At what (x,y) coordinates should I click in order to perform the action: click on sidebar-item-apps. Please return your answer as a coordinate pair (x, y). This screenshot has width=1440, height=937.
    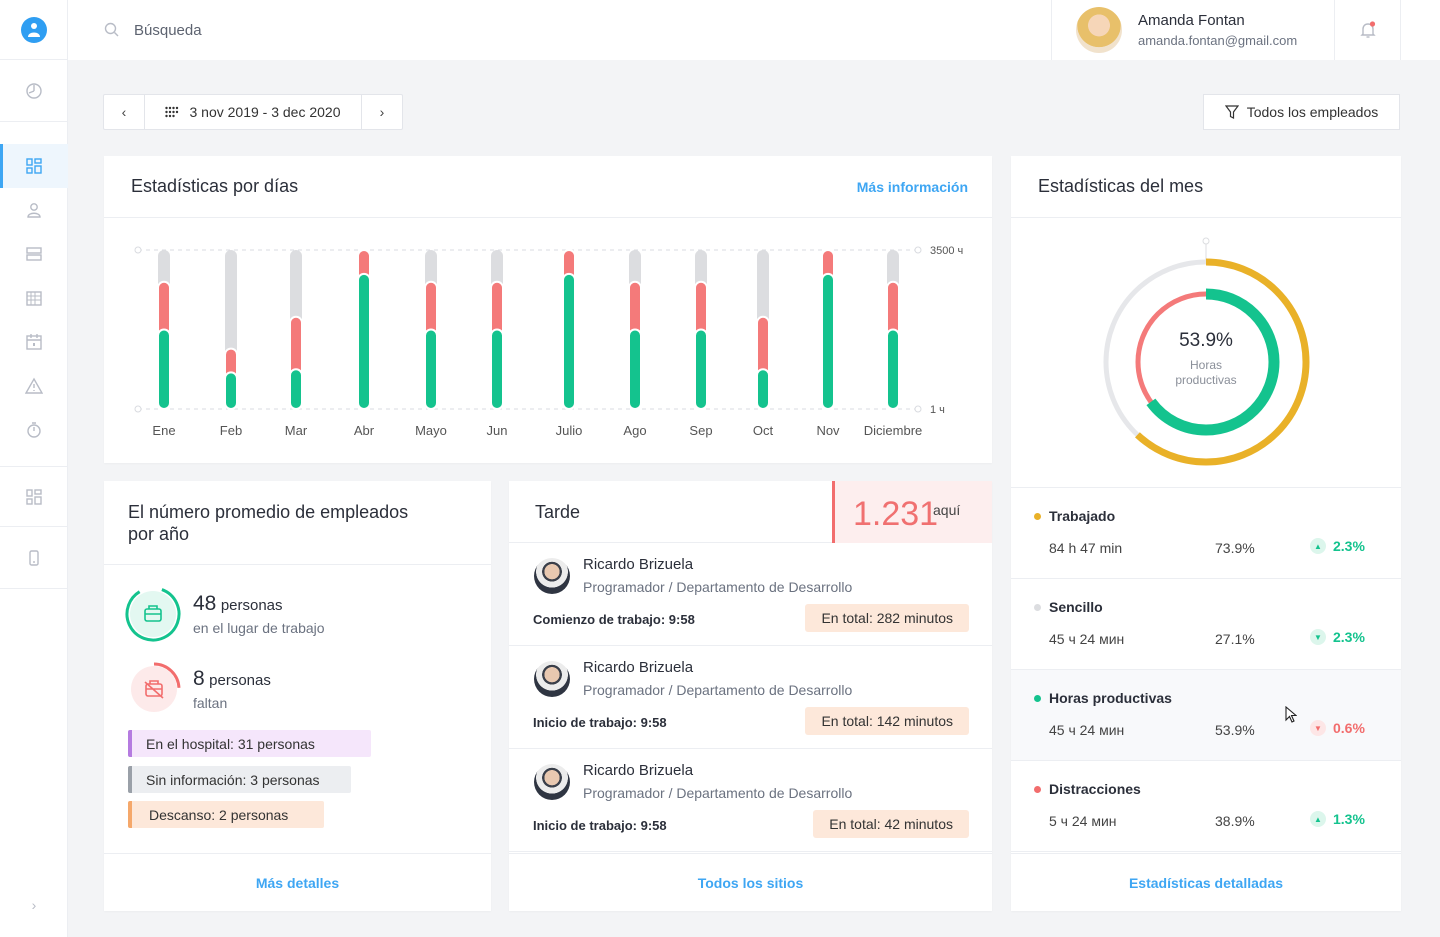
    Looking at the image, I should click on (34, 497).